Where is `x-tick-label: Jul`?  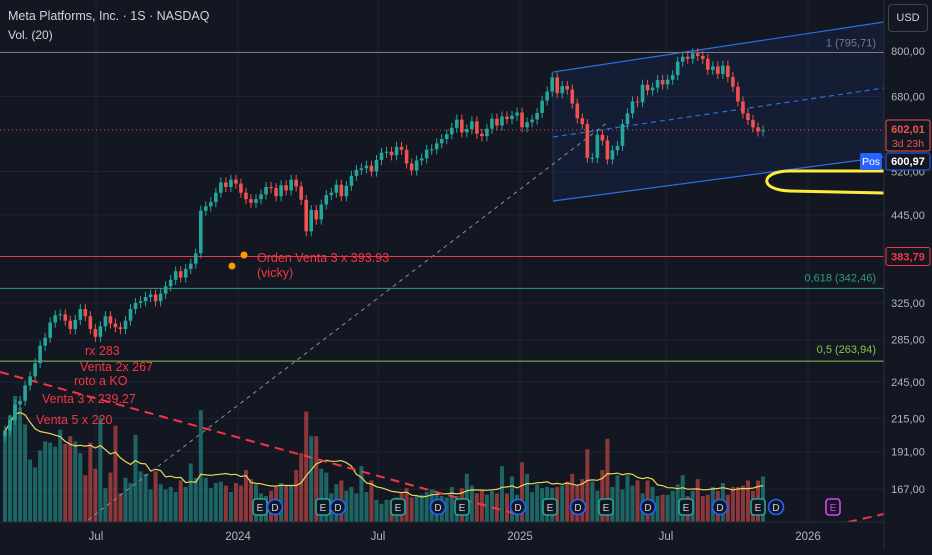
x-tick-label: Jul is located at coordinates (96, 537).